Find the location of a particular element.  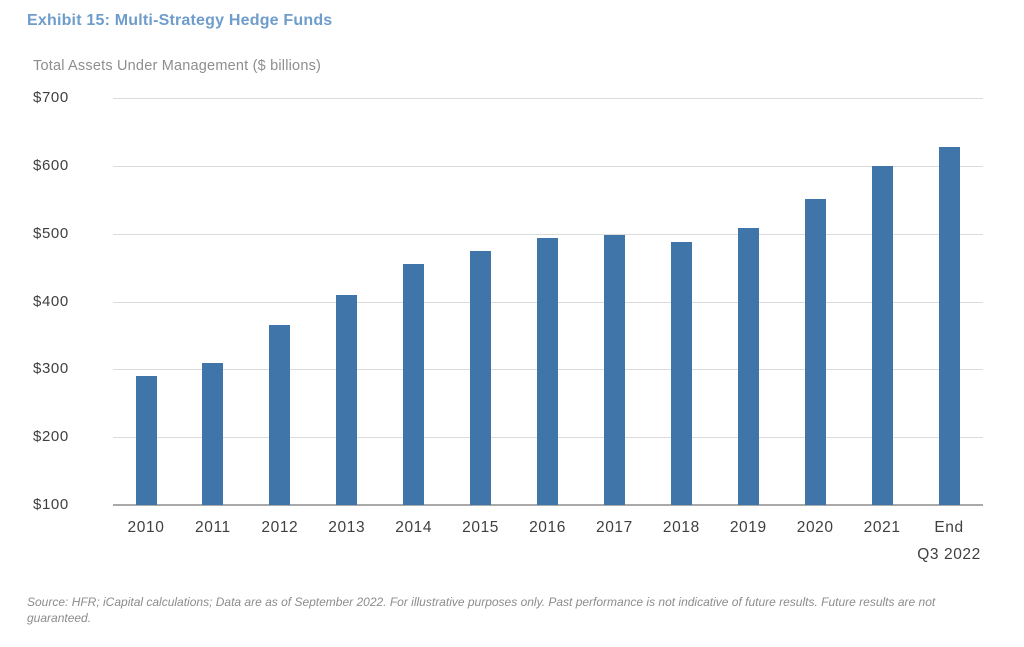

x-tick-label-2016: 2016 is located at coordinates (547, 527).